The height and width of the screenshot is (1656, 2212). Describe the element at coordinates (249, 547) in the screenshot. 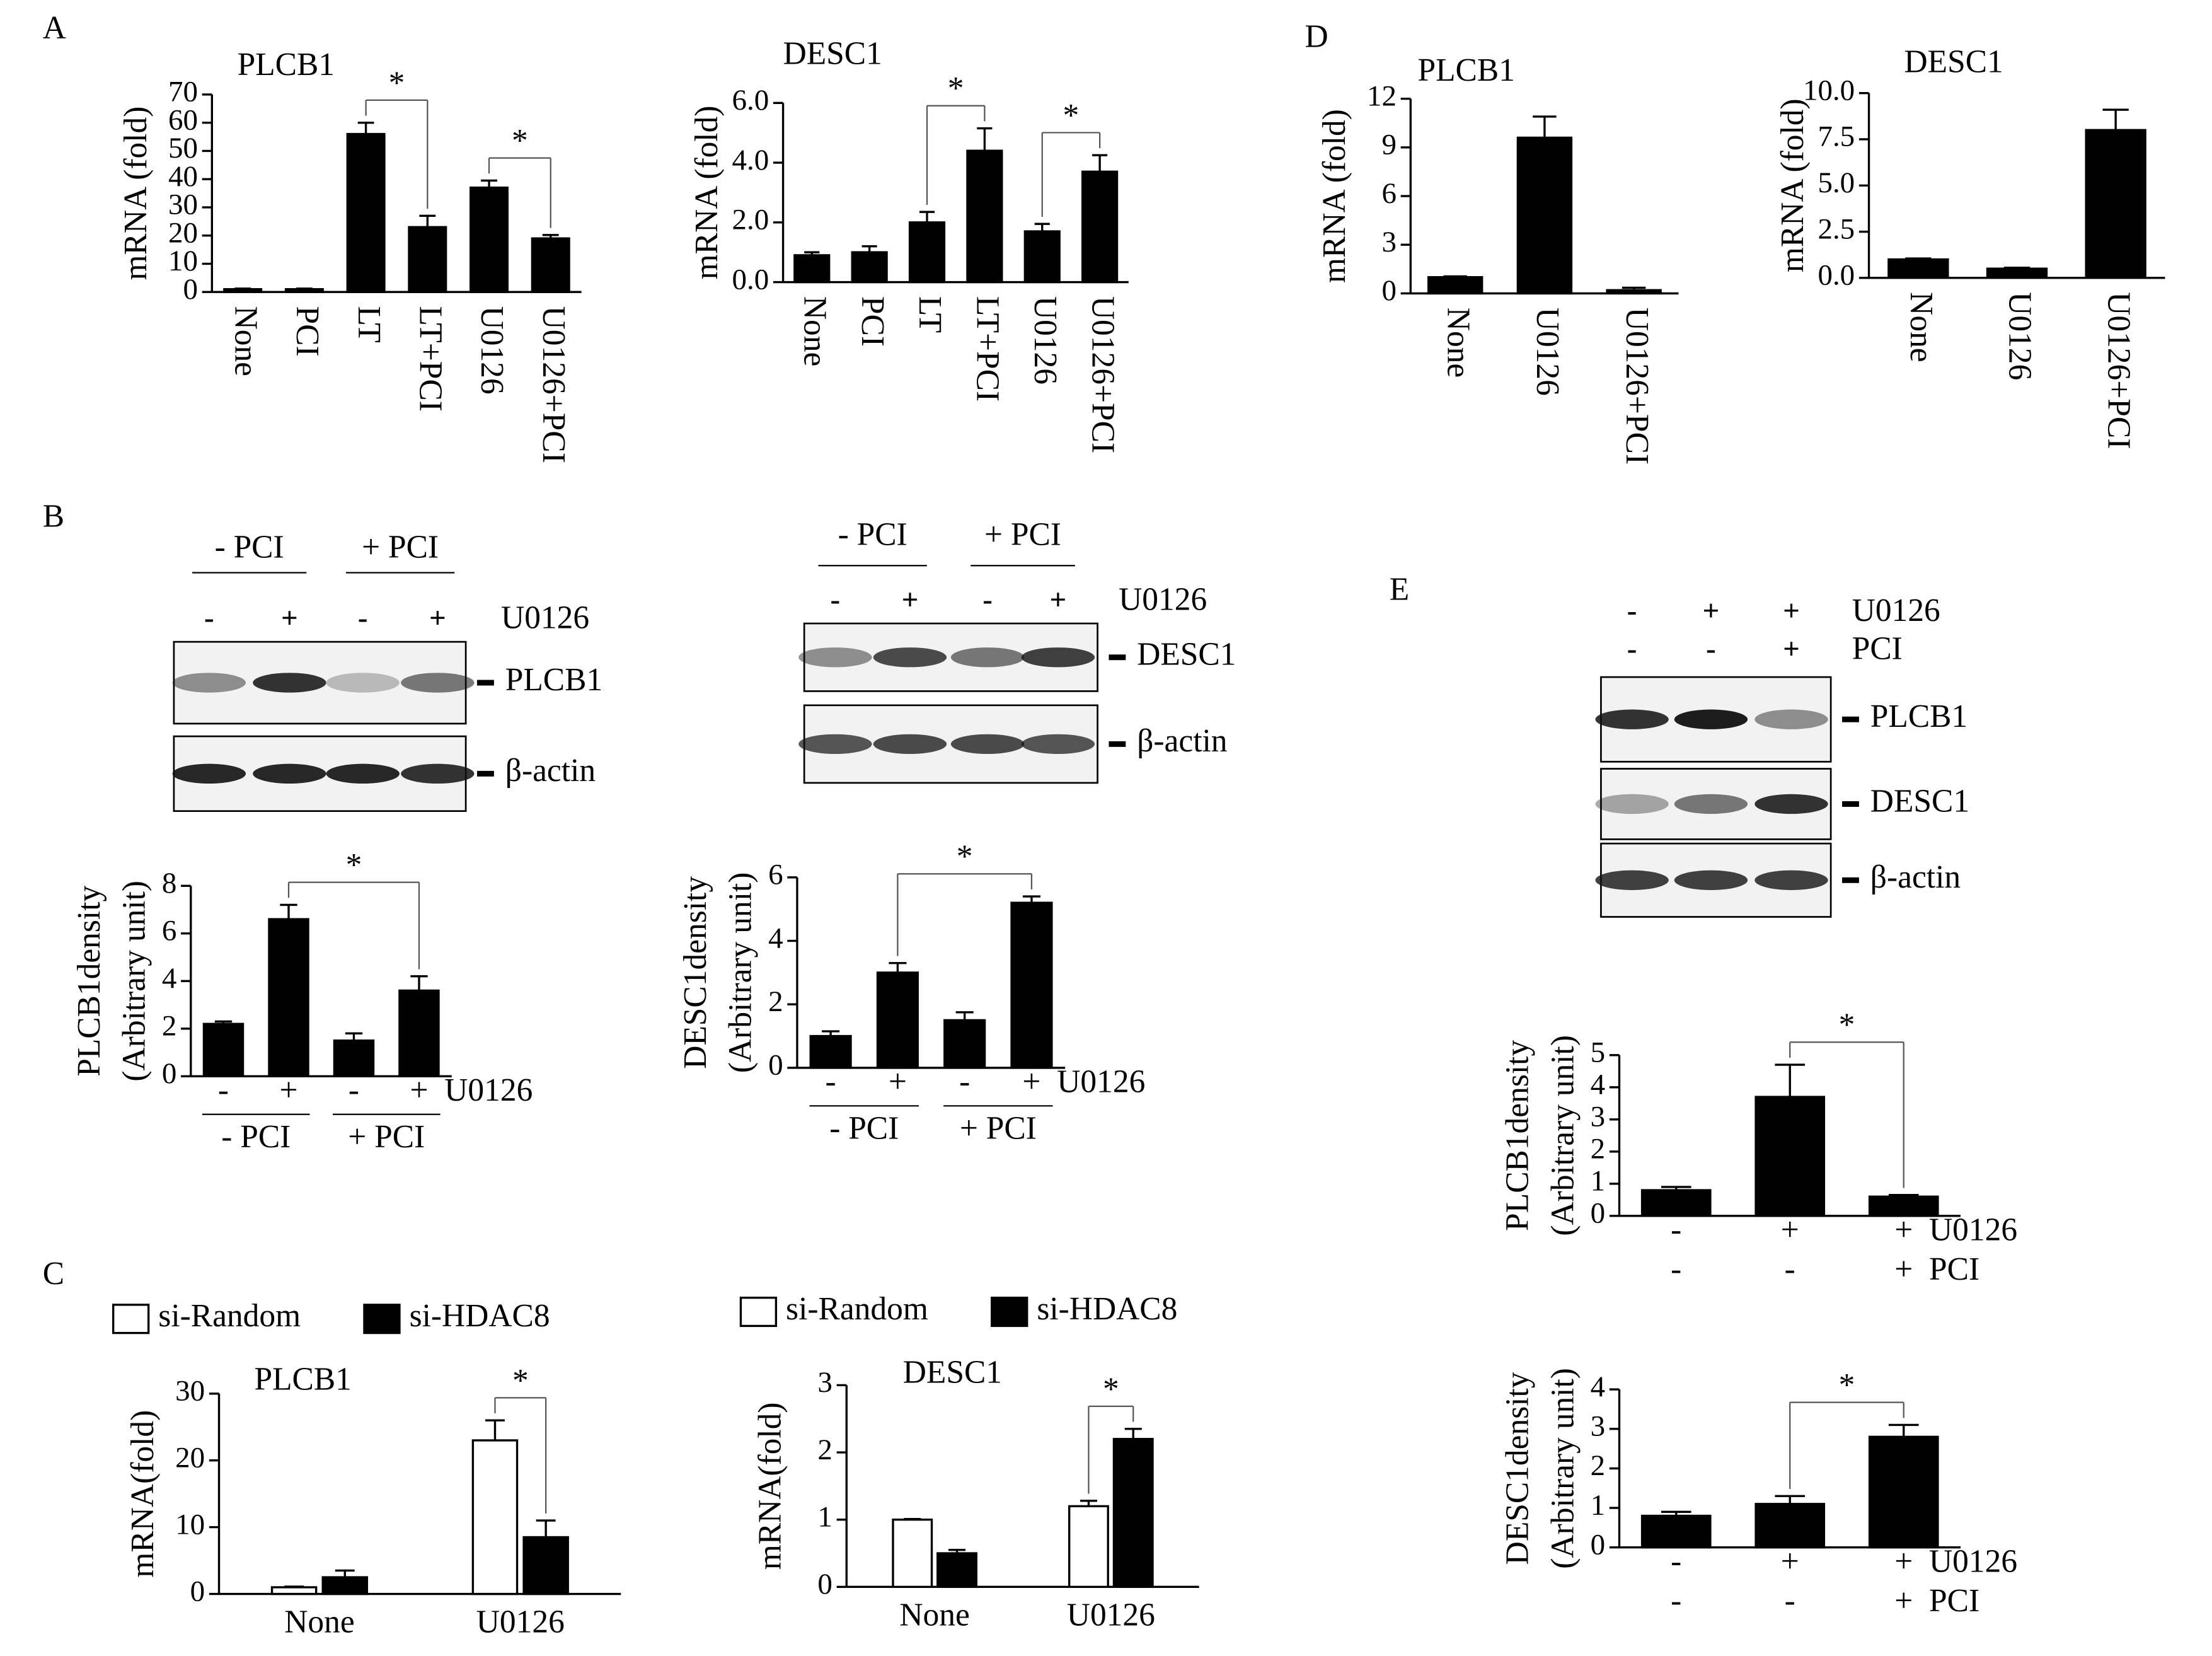

I see `blot-group-label: - PCI` at that location.